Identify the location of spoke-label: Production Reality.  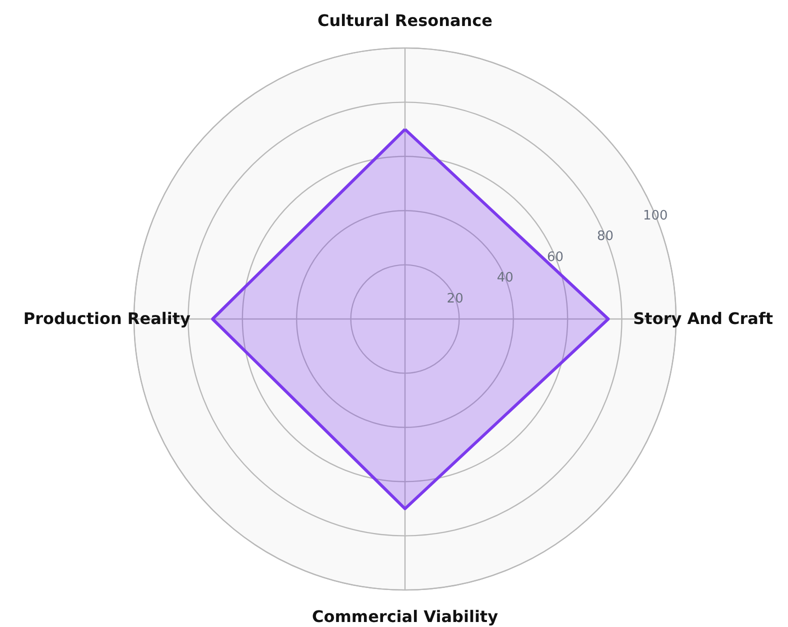
(107, 318).